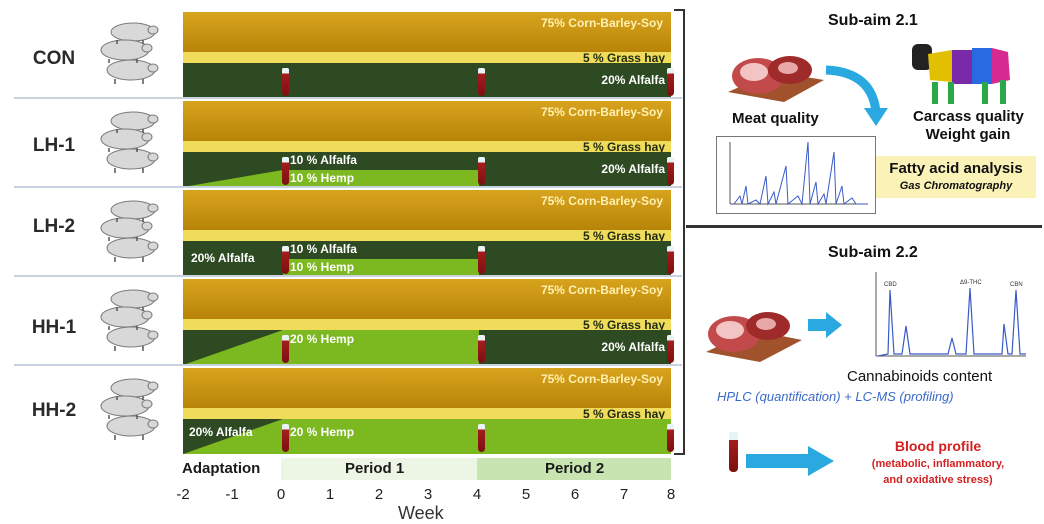 This screenshot has width=1044, height=524. I want to click on axis-tick: 6, so click(575, 494).